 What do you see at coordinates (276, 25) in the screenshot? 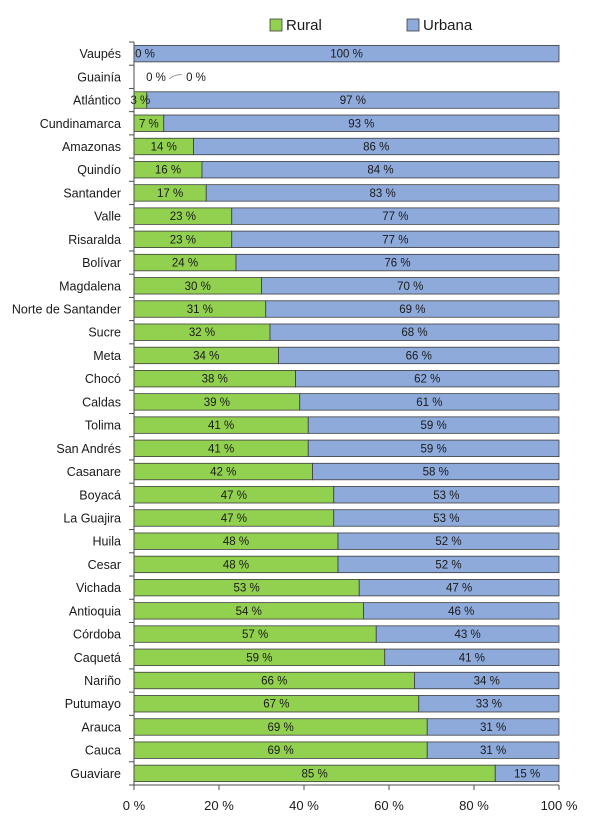
I see `legend-swatch-rural` at bounding box center [276, 25].